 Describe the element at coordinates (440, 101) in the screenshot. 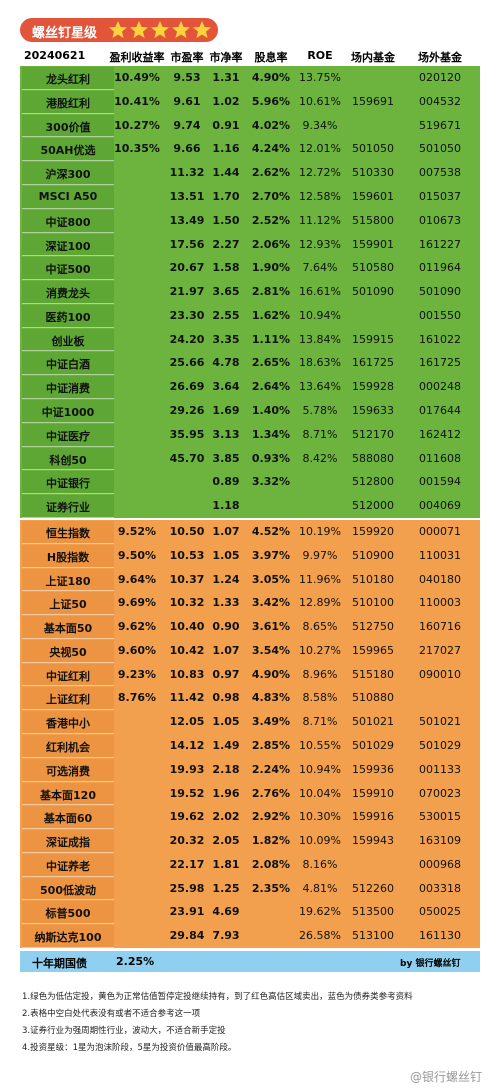

I see `value-cell: 004532` at that location.